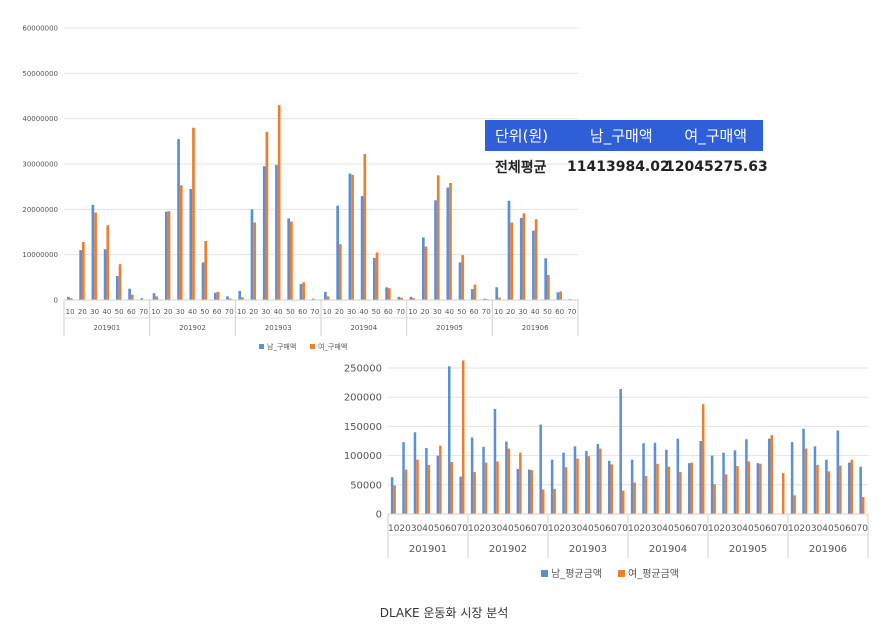  Describe the element at coordinates (40, 28) in the screenshot. I see `y-tick-label: 60000000` at that location.